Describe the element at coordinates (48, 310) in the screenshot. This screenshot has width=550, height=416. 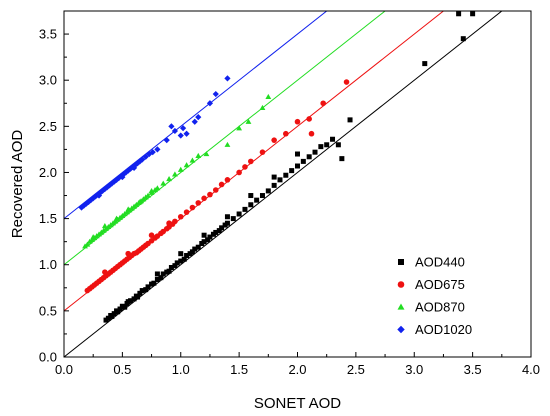
I see `y-tick-label: 0.5` at that location.